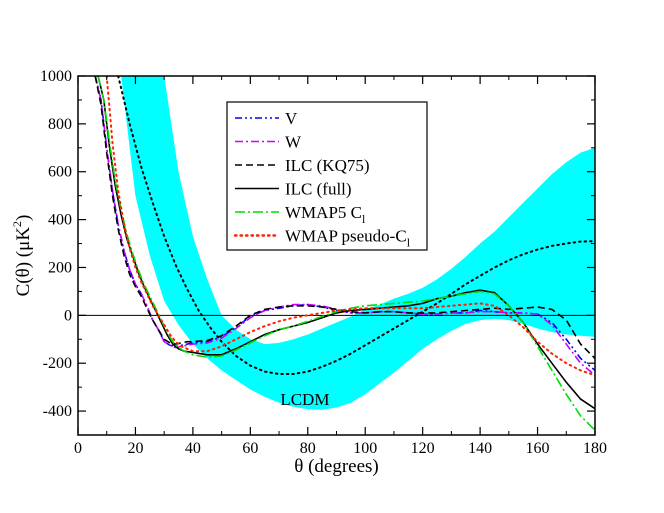 Image resolution: width=664 pixels, height=513 pixels. Describe the element at coordinates (250, 448) in the screenshot. I see `x-tick-label: 60` at that location.